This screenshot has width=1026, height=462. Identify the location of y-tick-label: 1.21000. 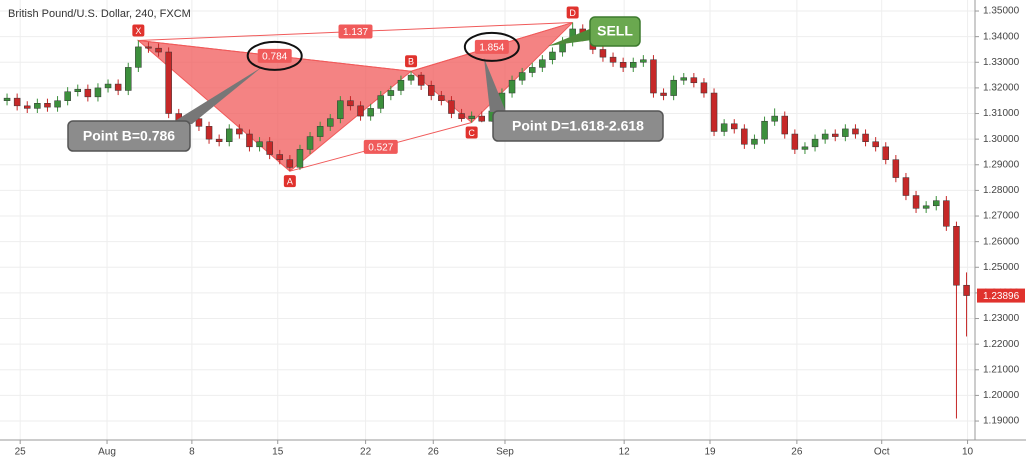
(1001, 369).